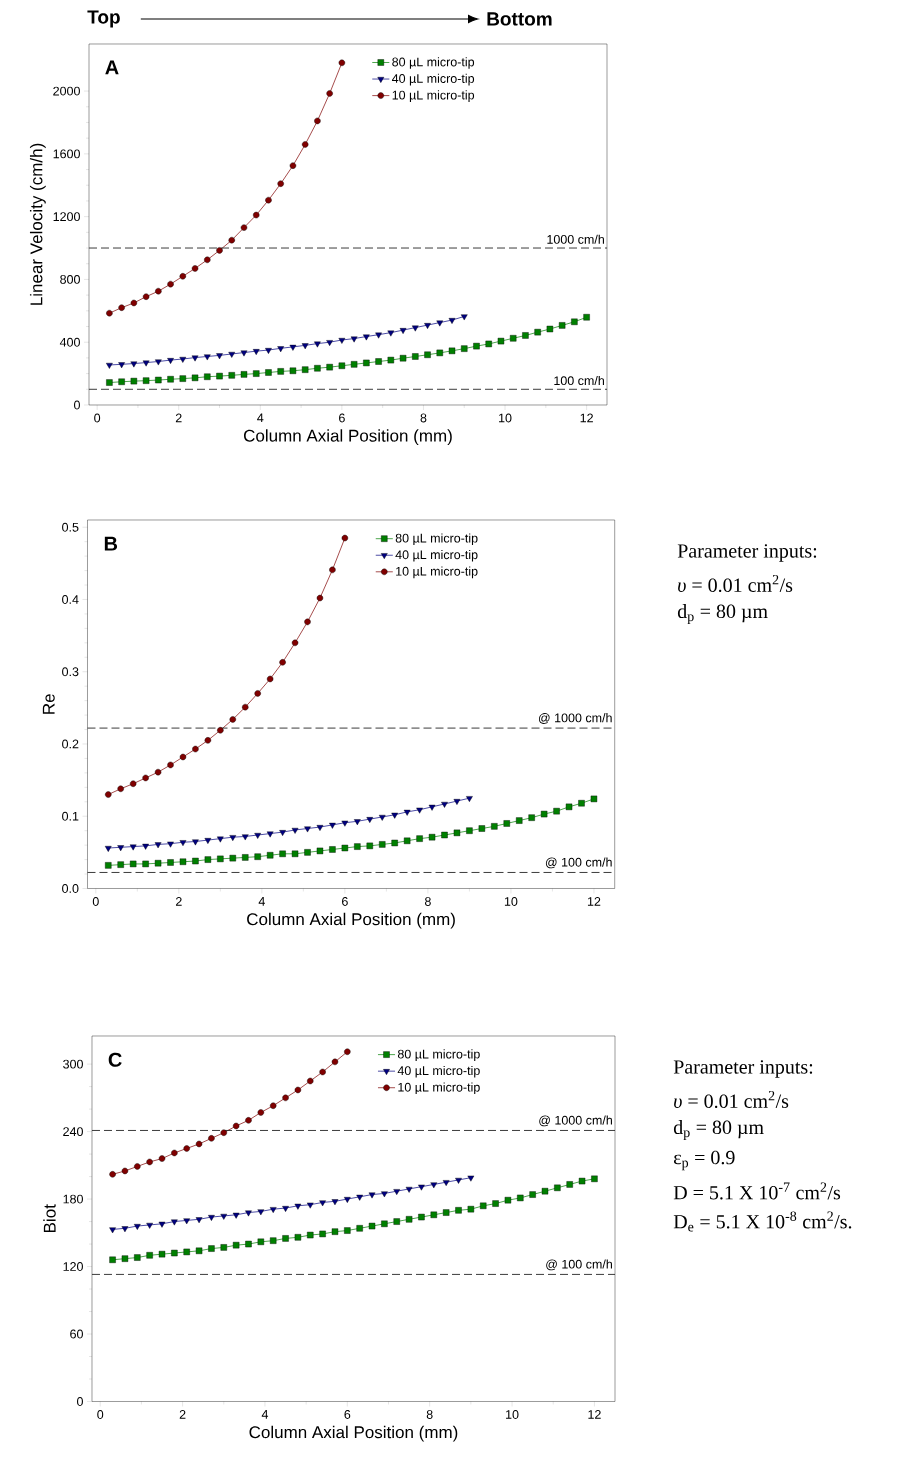 The width and height of the screenshot is (911, 1470). Describe the element at coordinates (345, 901) in the screenshot. I see `x-tick-label: 6` at that location.